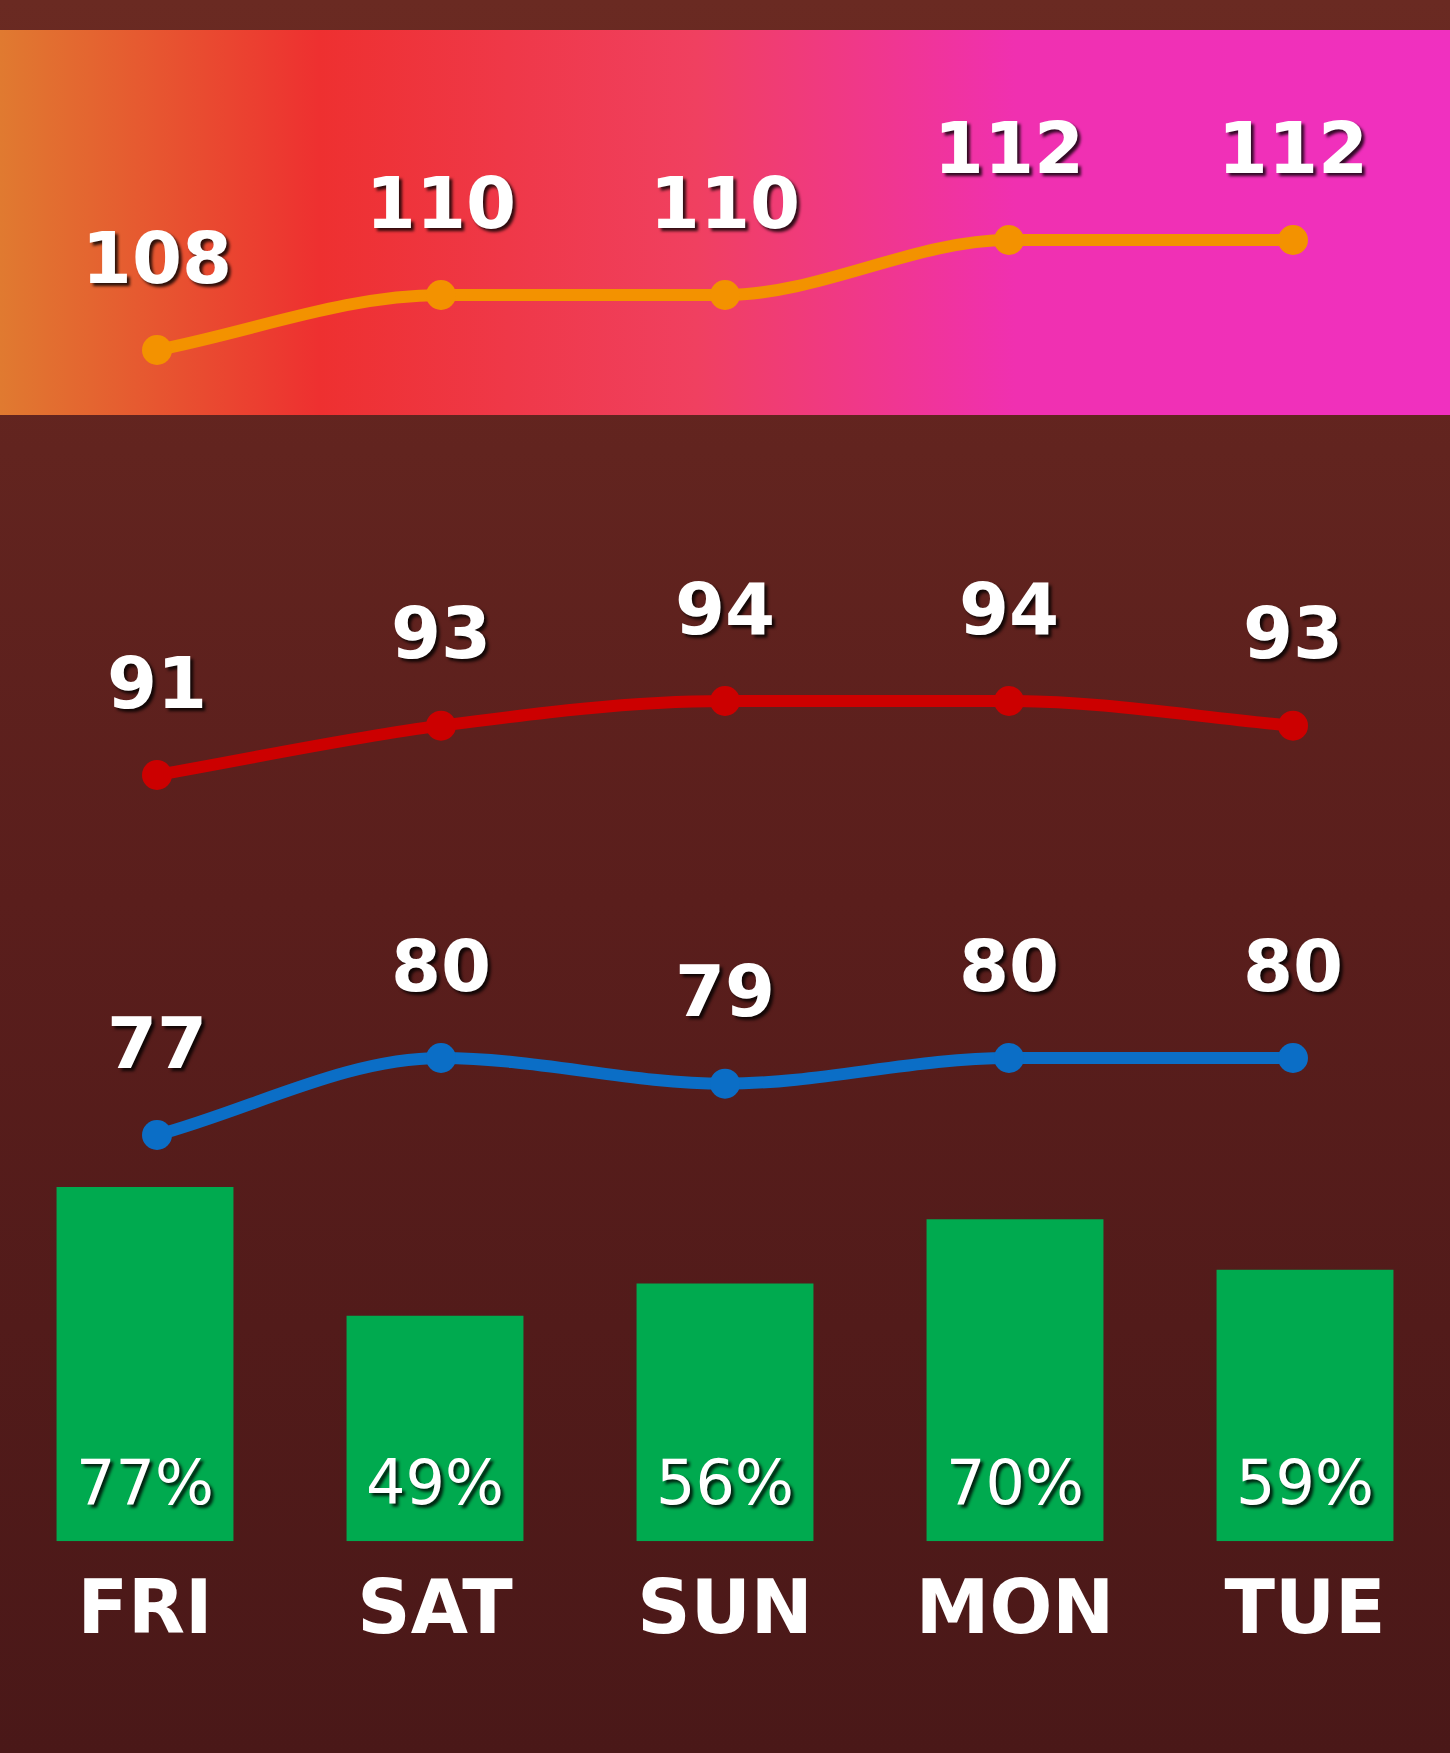 The height and width of the screenshot is (1753, 1450). What do you see at coordinates (725, 1606) in the screenshot?
I see `x-tick-label: SUN` at bounding box center [725, 1606].